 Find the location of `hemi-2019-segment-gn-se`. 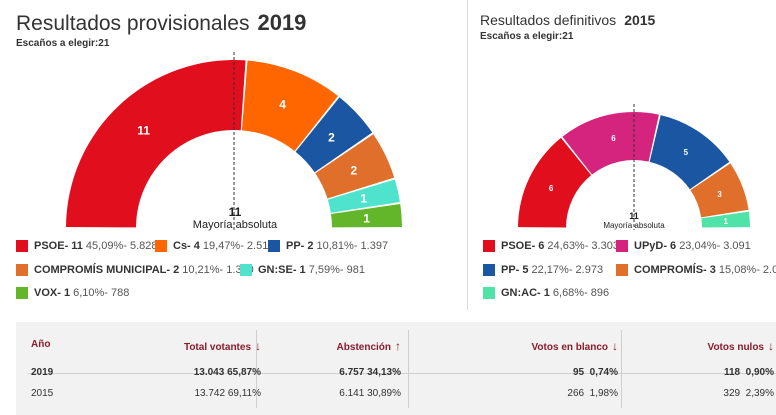

hemi-2019-segment-gn-se is located at coordinates (363, 196).